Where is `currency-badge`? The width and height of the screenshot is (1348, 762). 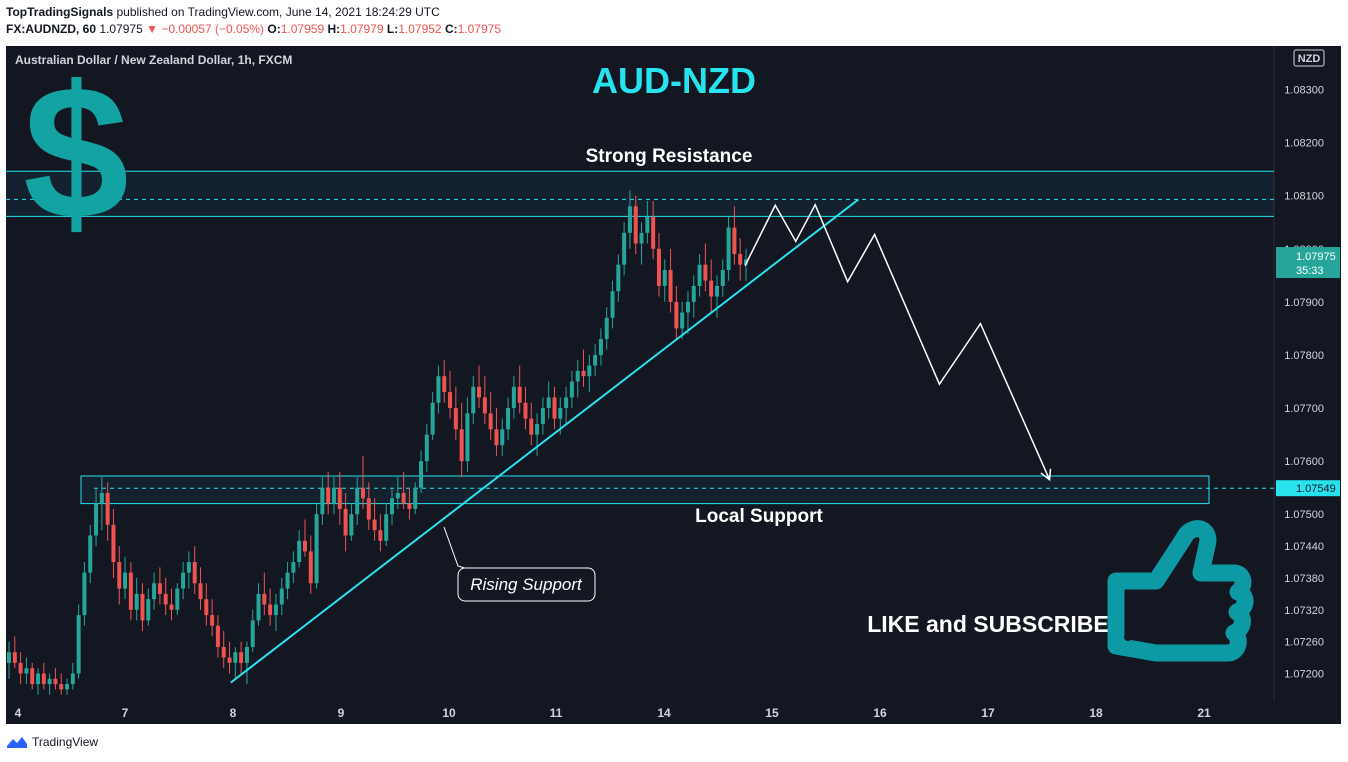 currency-badge is located at coordinates (1309, 58).